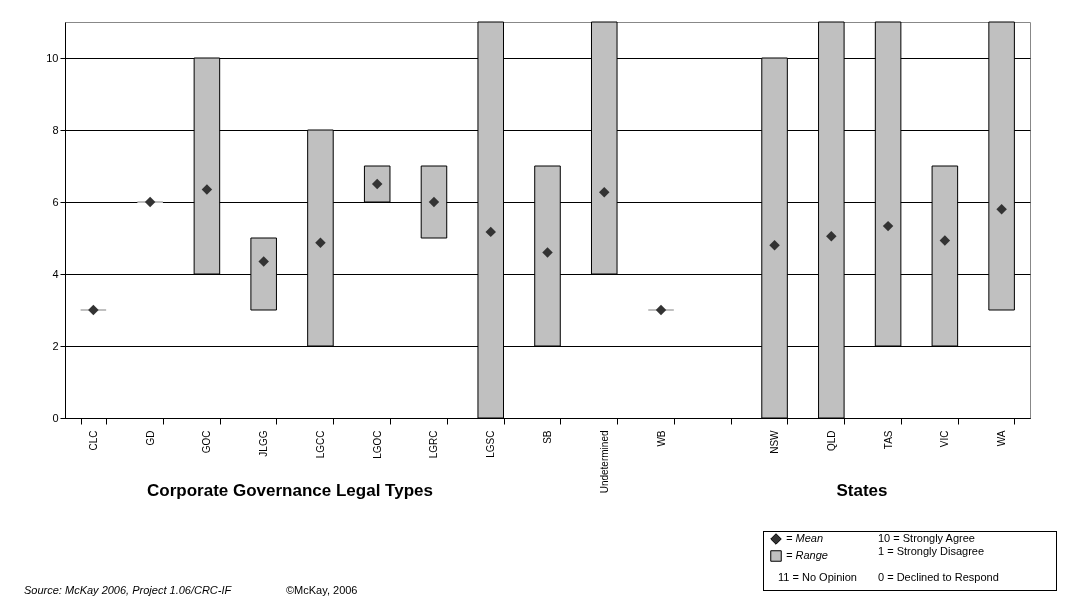 This screenshot has height=603, width=1065. Describe the element at coordinates (926, 538) in the screenshot. I see `text: 10 = Strongly Agree` at that location.